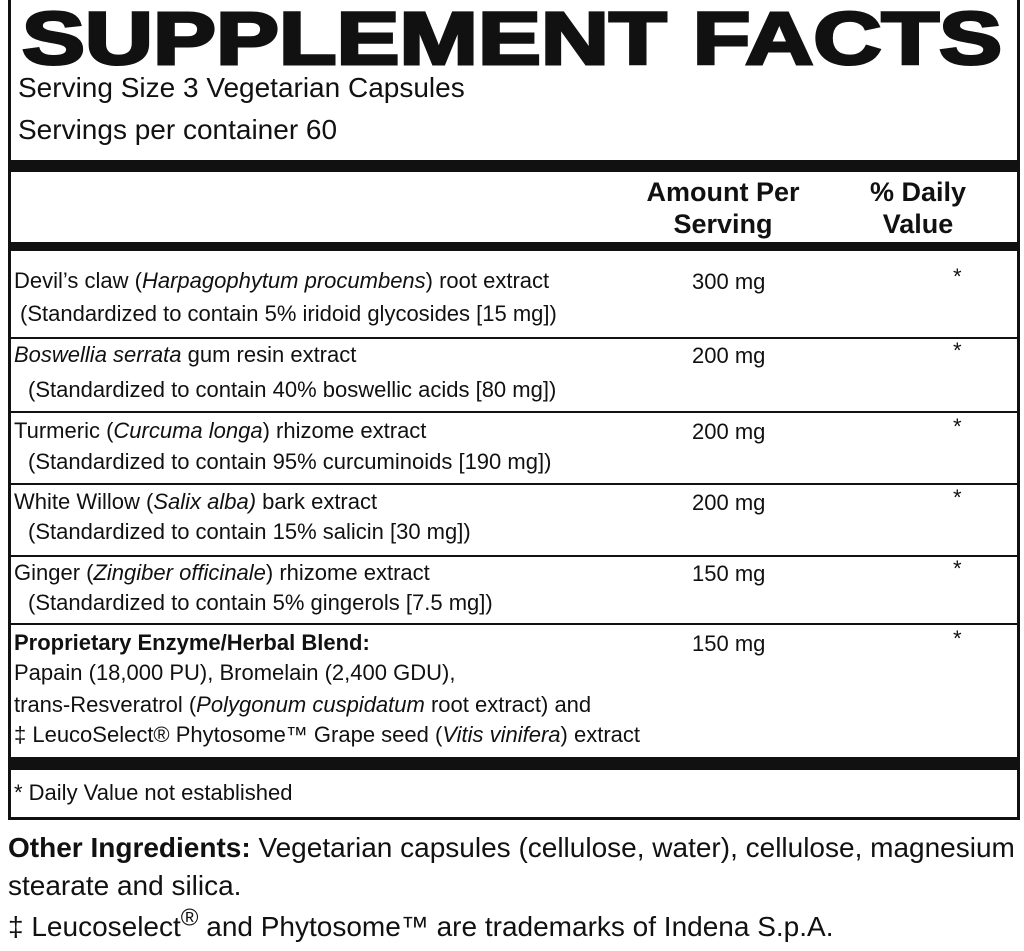 The height and width of the screenshot is (951, 1024). I want to click on latin-name: Boswellia serrata, so click(98, 354).